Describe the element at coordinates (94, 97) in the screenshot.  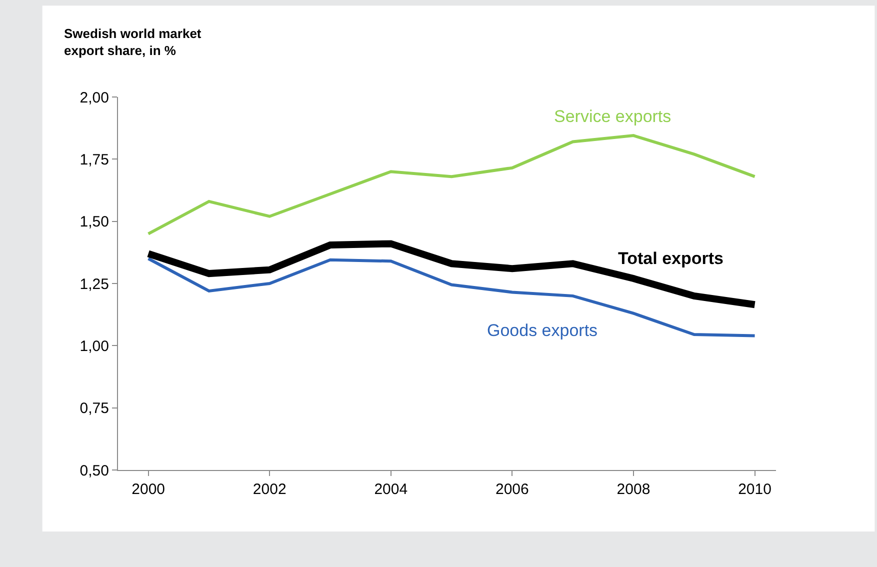
I see `y-tick-label: 2,00` at that location.